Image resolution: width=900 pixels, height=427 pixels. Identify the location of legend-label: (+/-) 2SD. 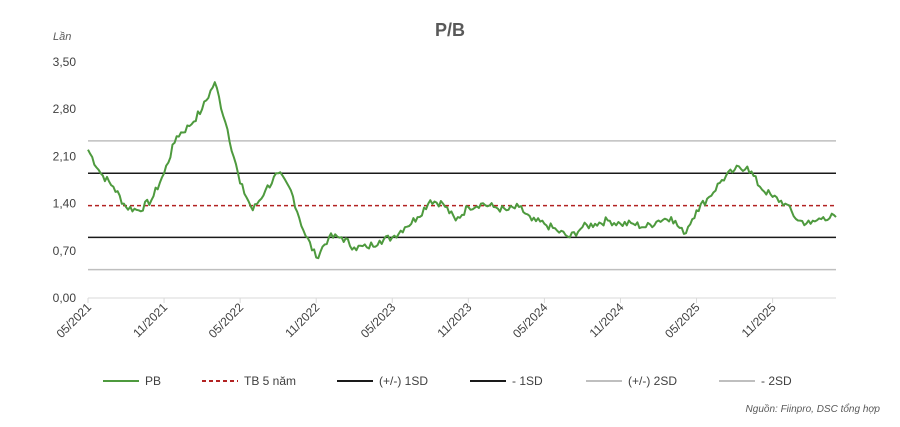
(652, 381).